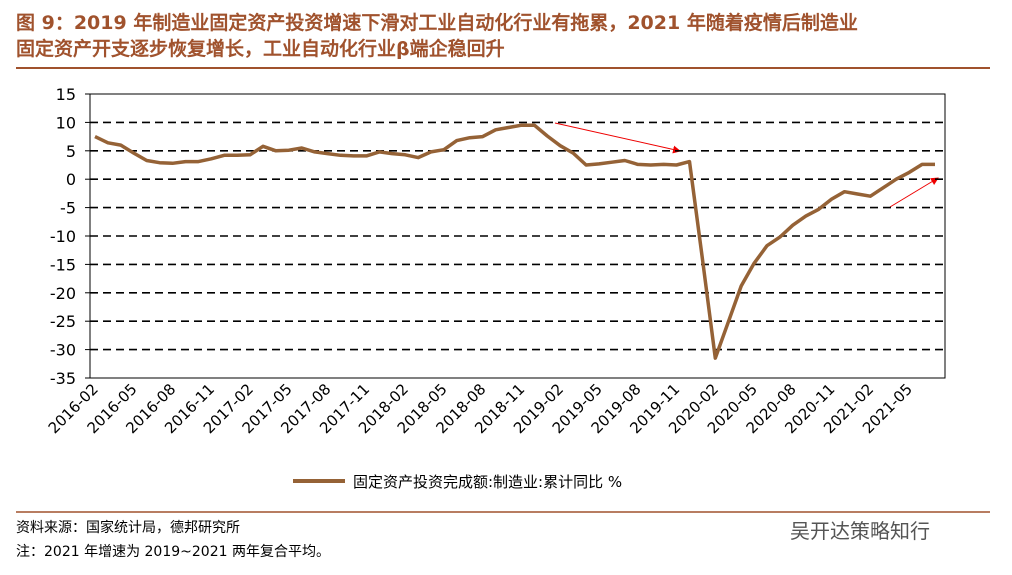 The image size is (1012, 575). Describe the element at coordinates (128, 527) in the screenshot. I see `source: 资料来源：国家统计局，德邦研究所` at that location.